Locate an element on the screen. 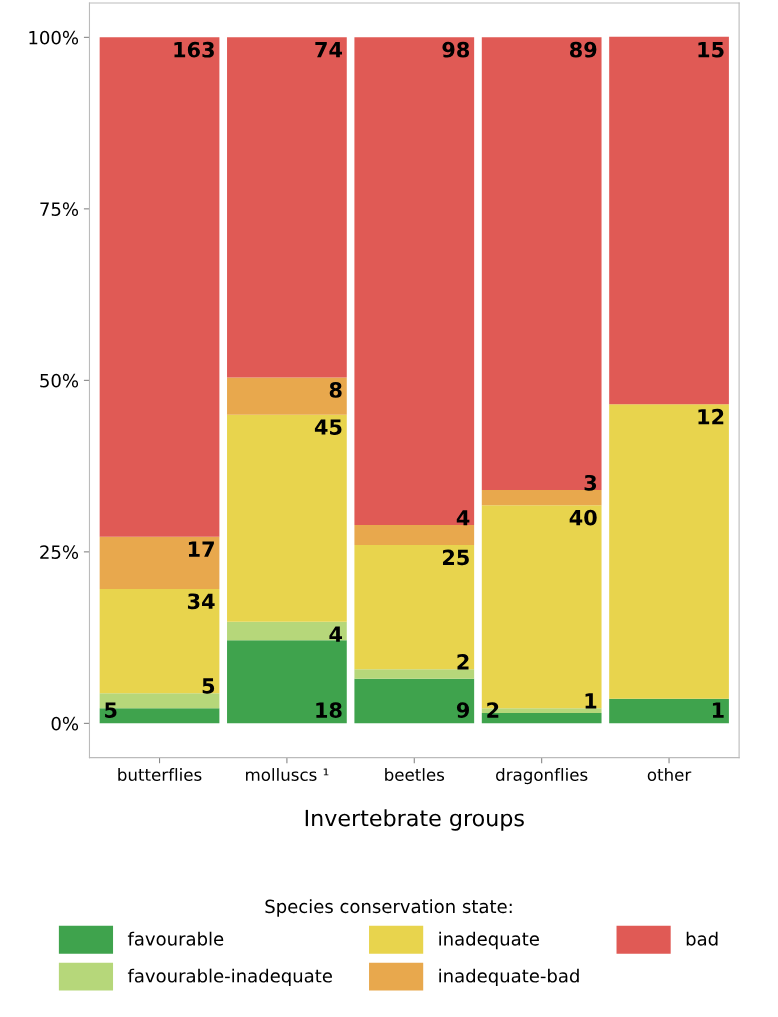  annotation: 18 is located at coordinates (329, 710).